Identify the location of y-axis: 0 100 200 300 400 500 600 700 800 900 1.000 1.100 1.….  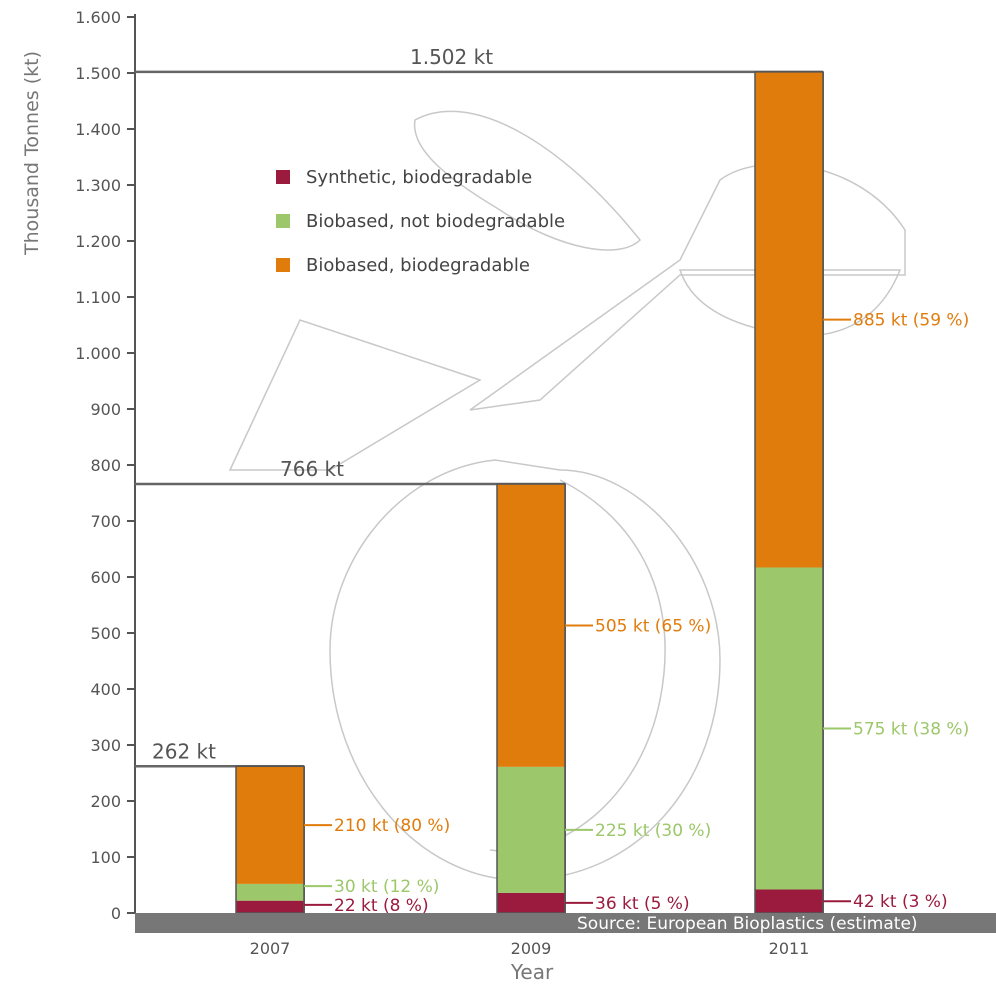
(105, 465).